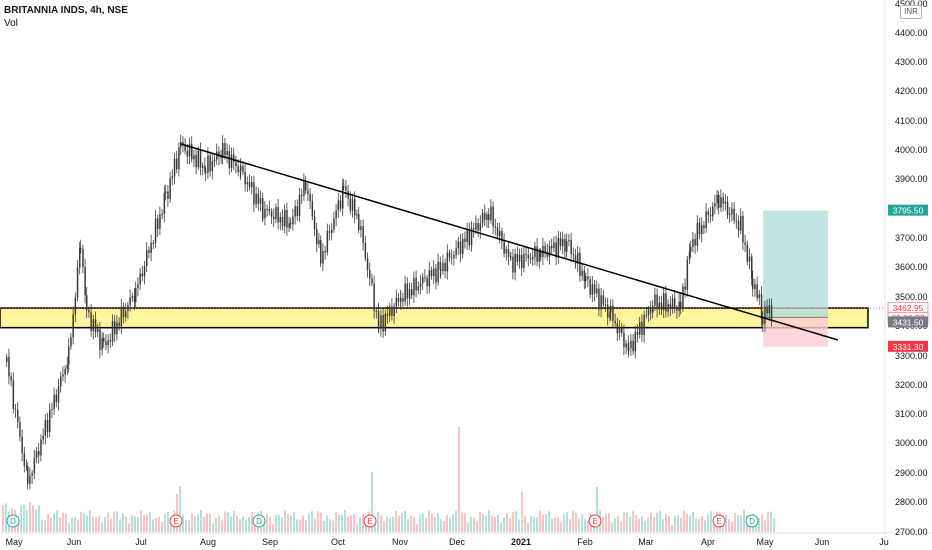 Image resolution: width=932 pixels, height=550 pixels. I want to click on price-label-entry, so click(908, 322).